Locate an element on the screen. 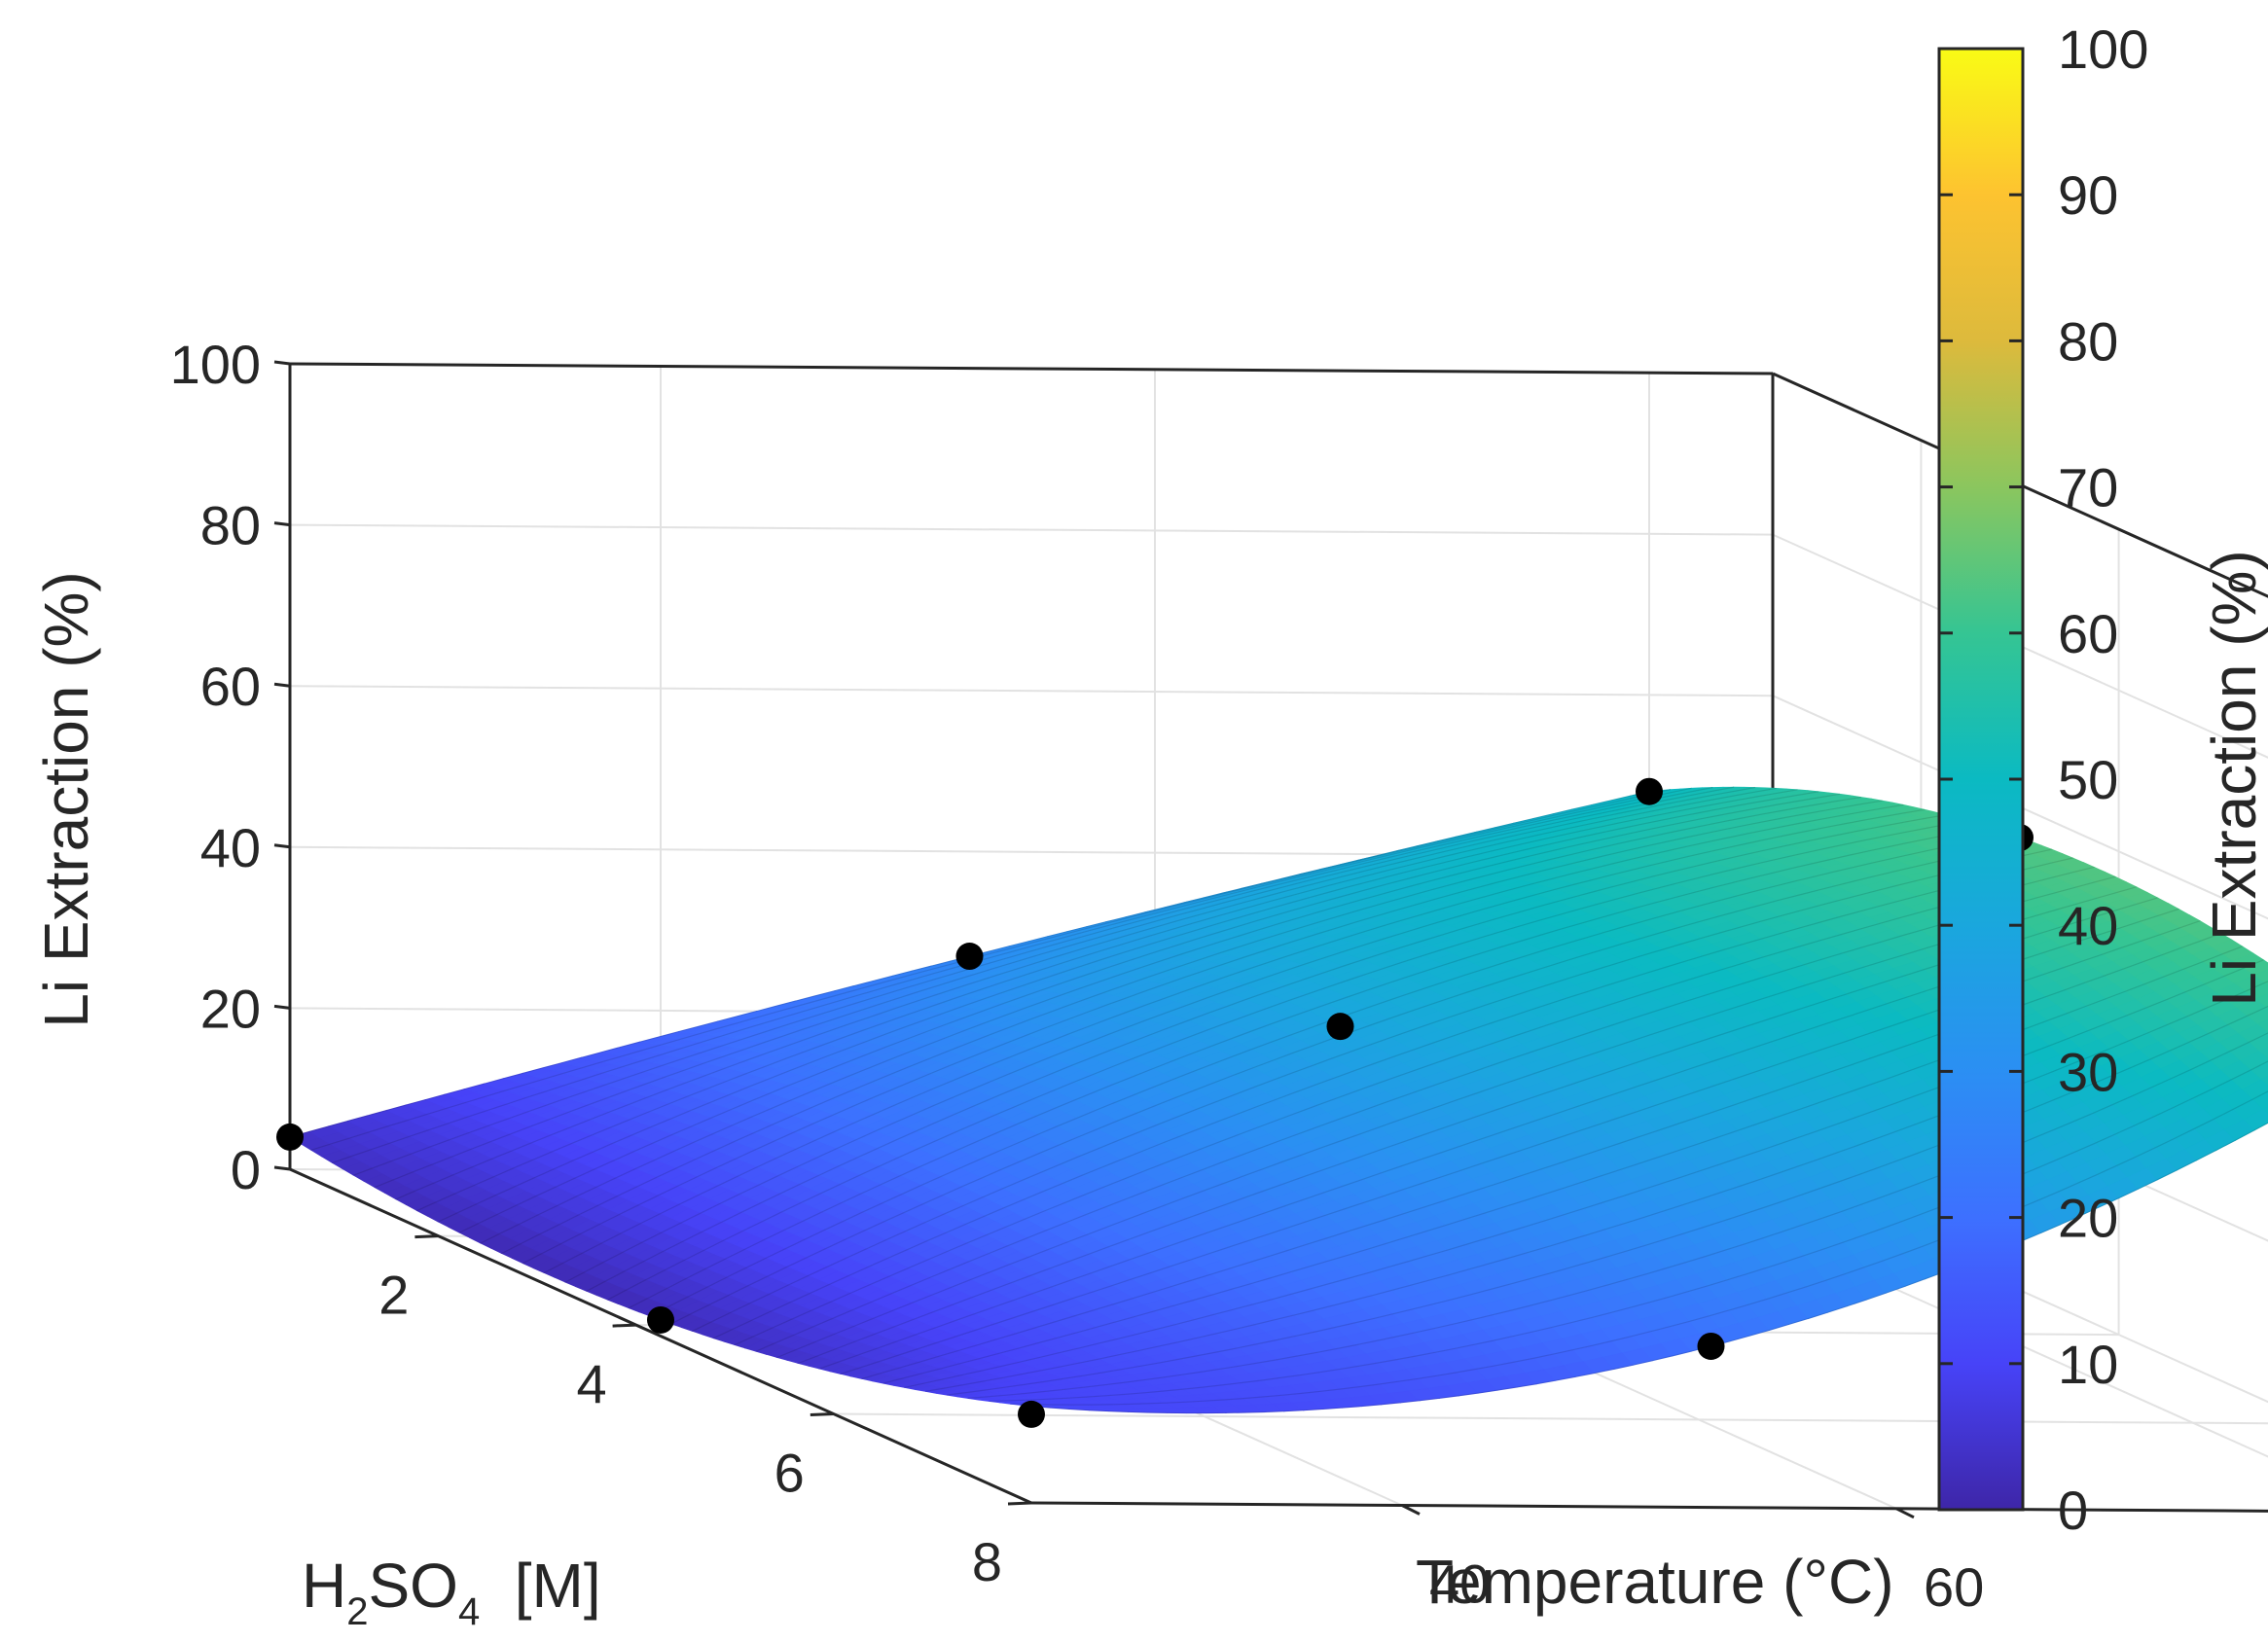  x-tick-label: 4 is located at coordinates (591, 1383).